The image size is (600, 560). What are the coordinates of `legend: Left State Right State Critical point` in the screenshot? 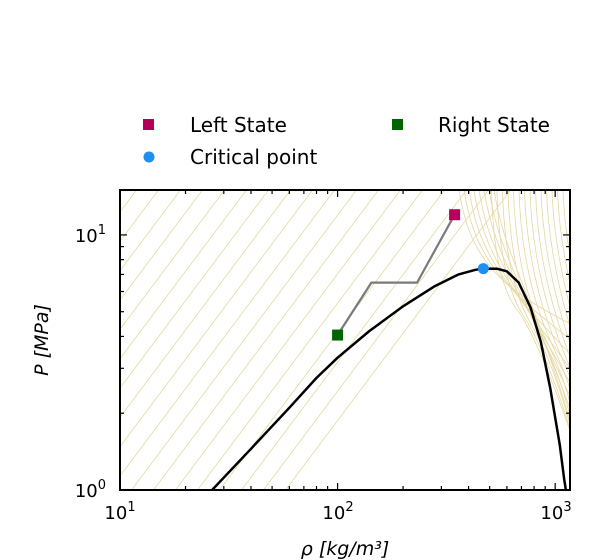 It's located at (346, 141).